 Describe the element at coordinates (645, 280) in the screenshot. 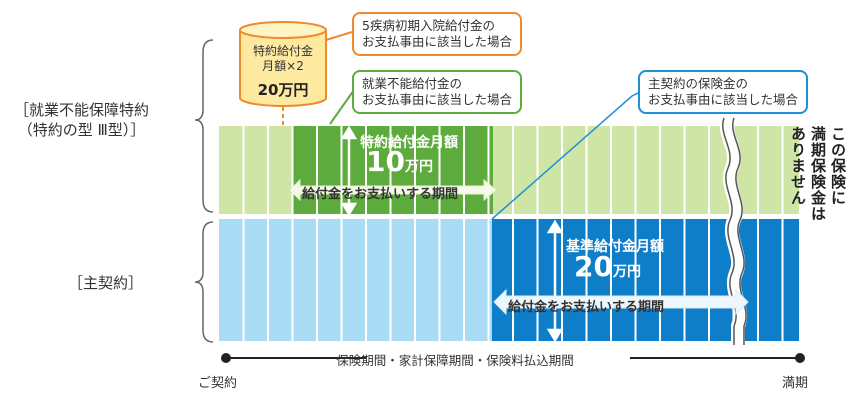

I see `main-active-period` at that location.